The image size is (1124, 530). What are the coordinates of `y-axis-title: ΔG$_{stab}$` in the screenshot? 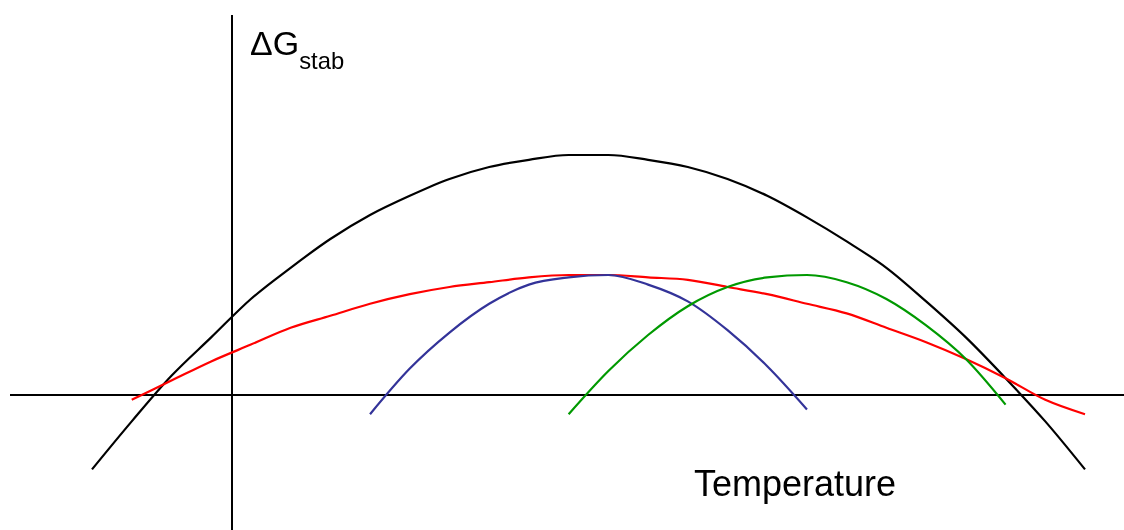 It's located at (297, 49).